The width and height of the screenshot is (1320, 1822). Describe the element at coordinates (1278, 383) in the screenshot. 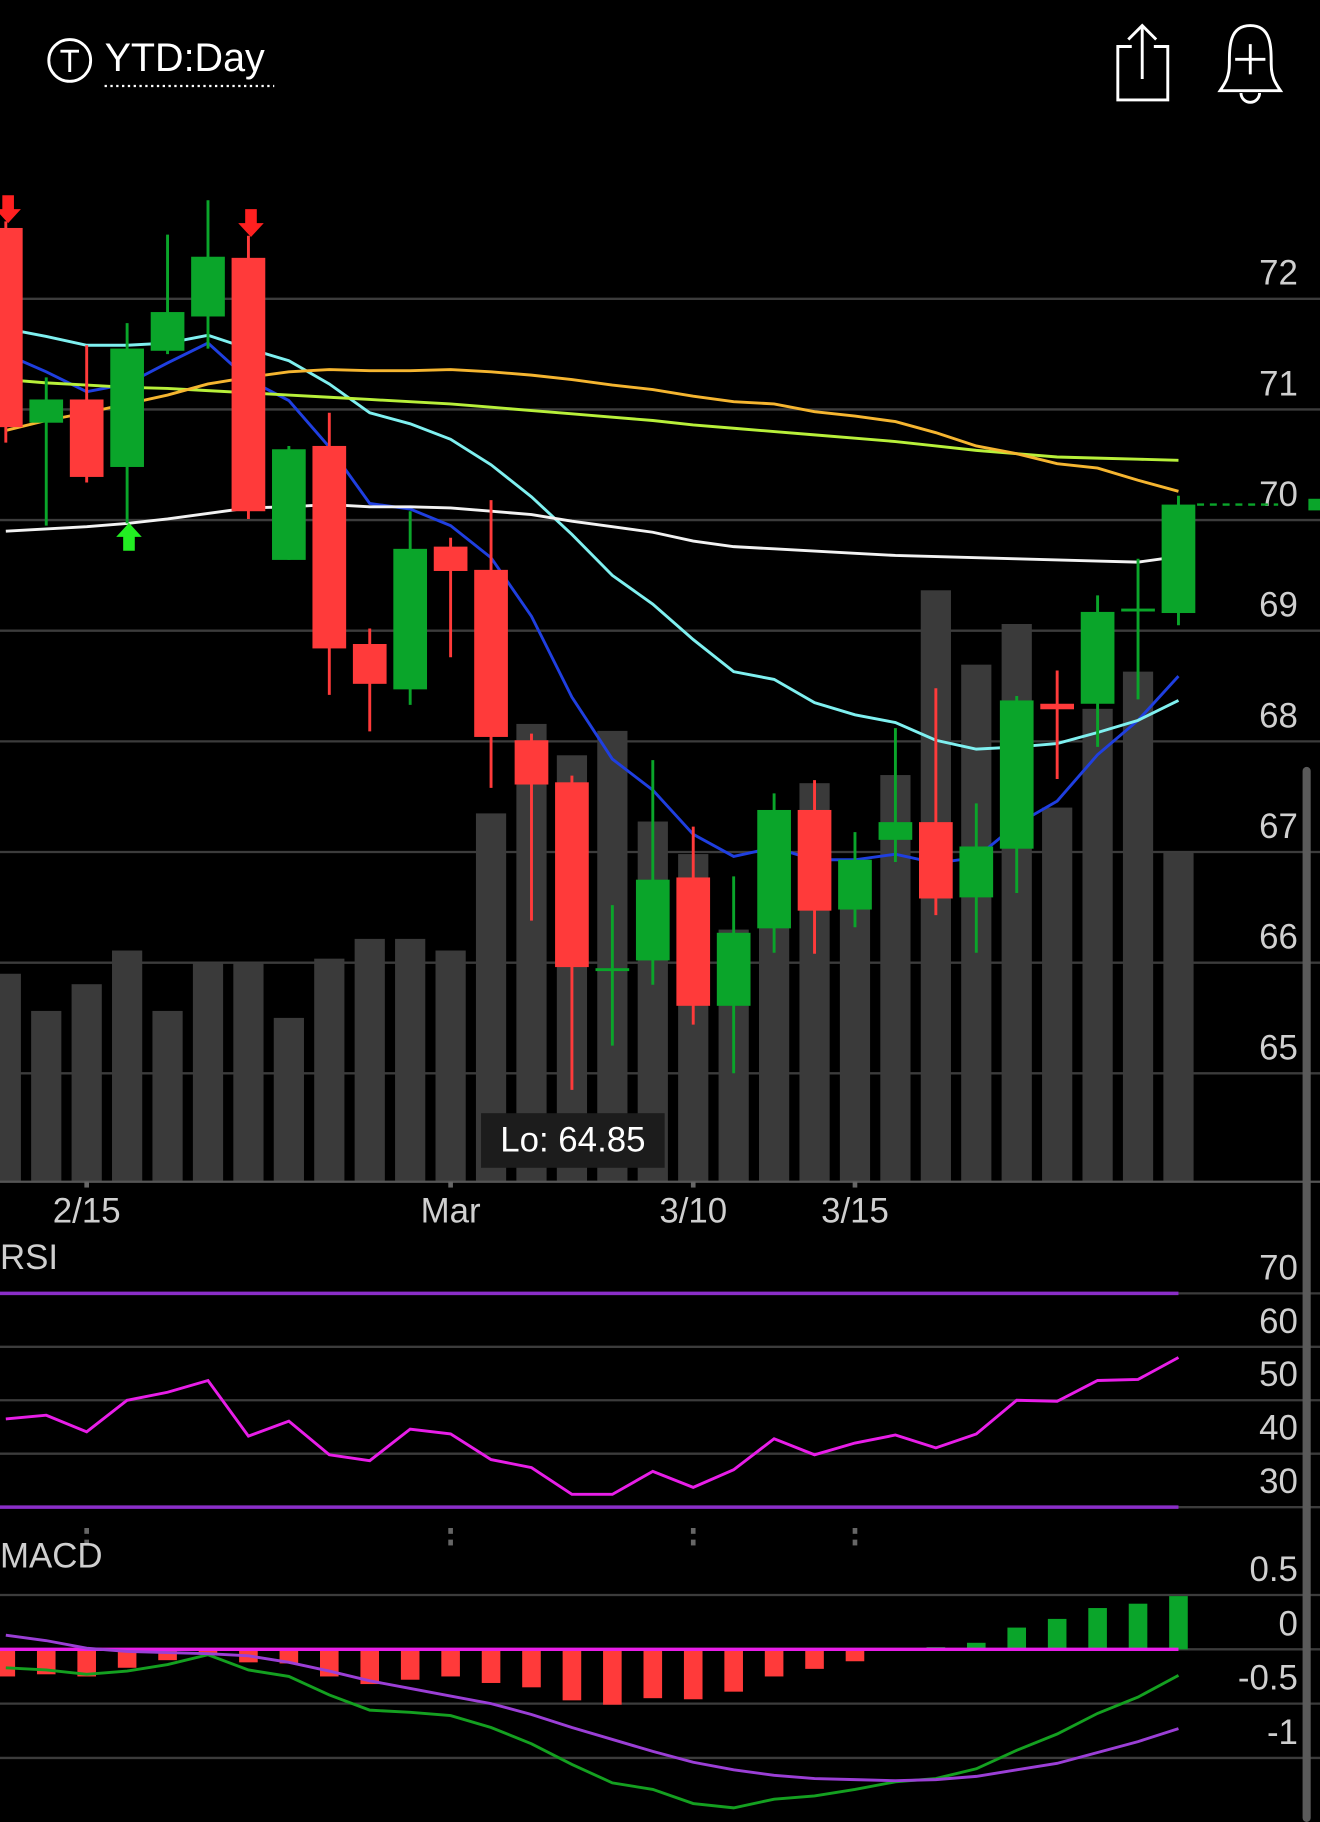

I see `y-tick-label: 71` at that location.